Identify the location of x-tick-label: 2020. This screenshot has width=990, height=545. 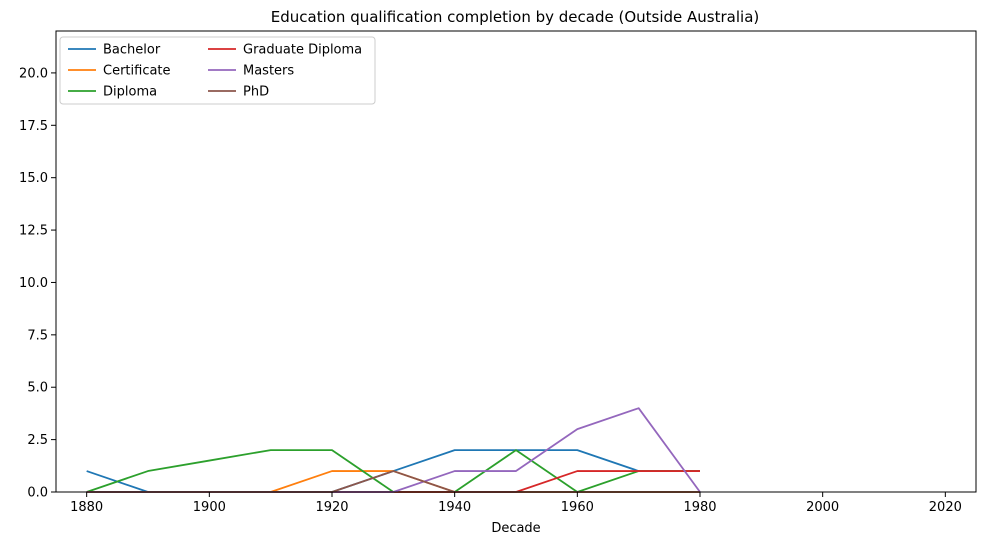
(945, 507).